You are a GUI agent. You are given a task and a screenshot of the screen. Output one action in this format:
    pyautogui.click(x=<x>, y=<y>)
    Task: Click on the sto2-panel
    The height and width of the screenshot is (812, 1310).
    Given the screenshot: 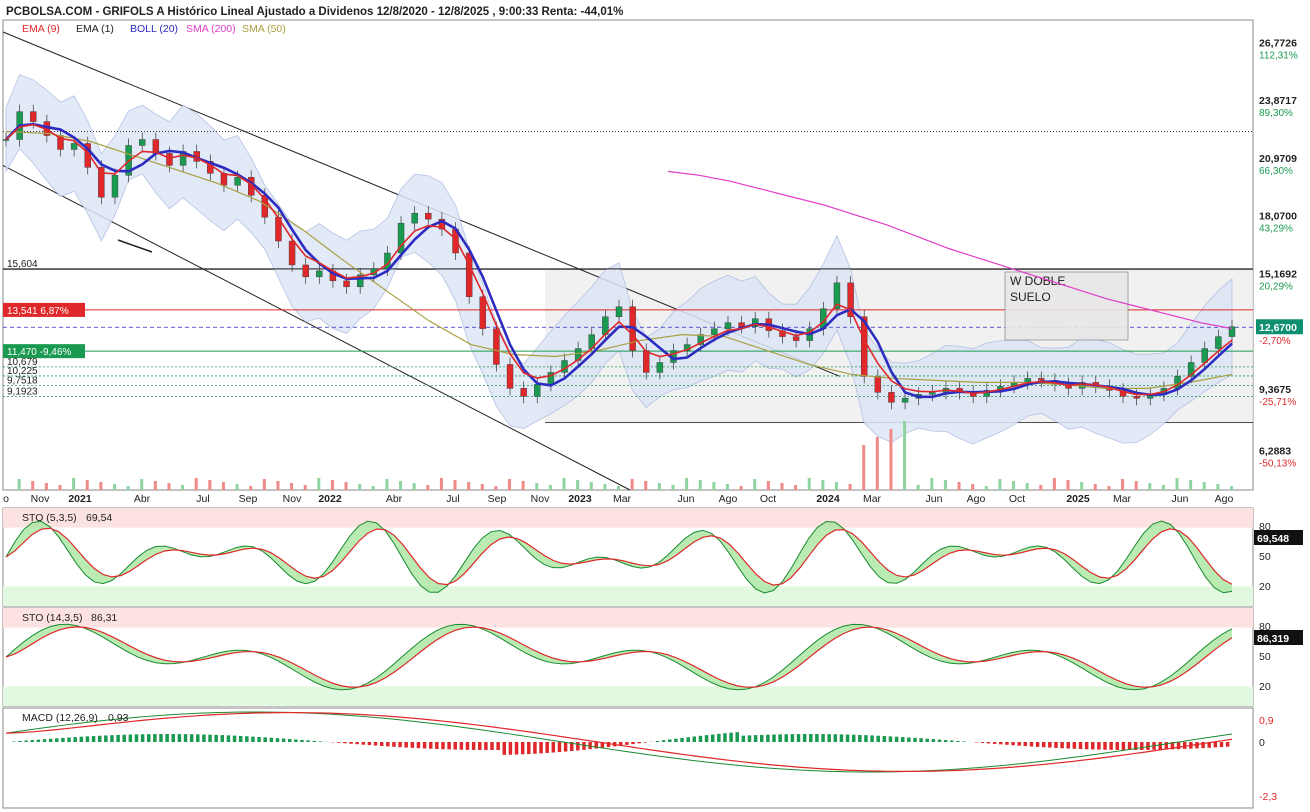 What is the action you would take?
    pyautogui.click(x=628, y=657)
    